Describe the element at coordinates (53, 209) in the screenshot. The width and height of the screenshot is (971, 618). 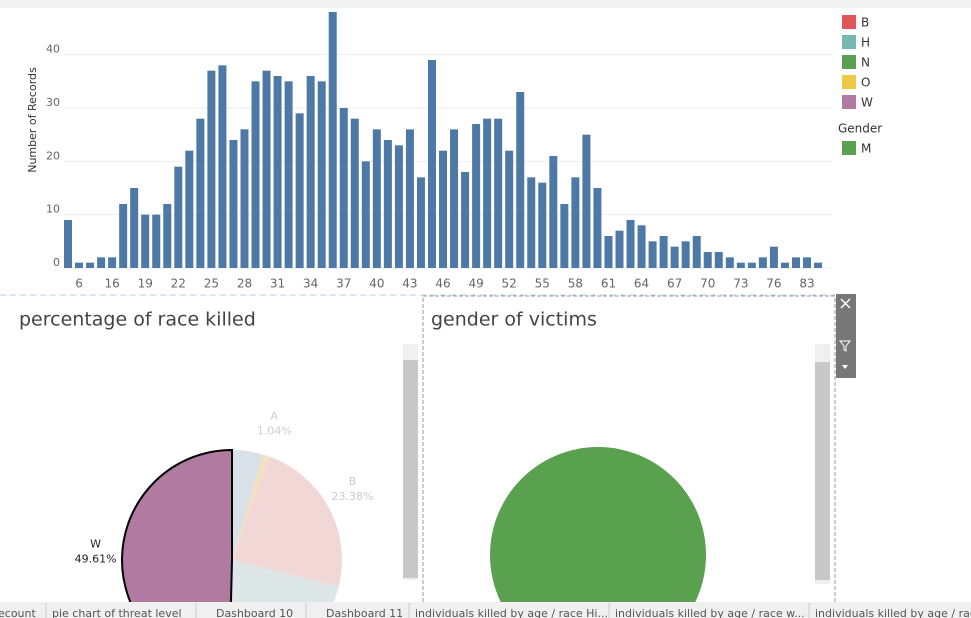
I see `y-tick-label: 10` at that location.